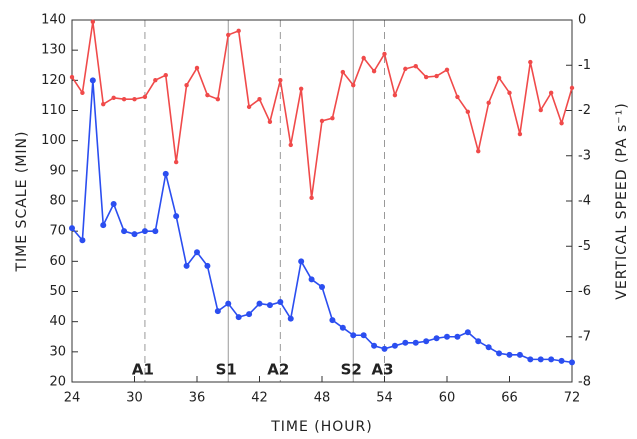 The height and width of the screenshot is (439, 637). What do you see at coordinates (57, 291) in the screenshot?
I see `y-tick-label: 50` at bounding box center [57, 291].